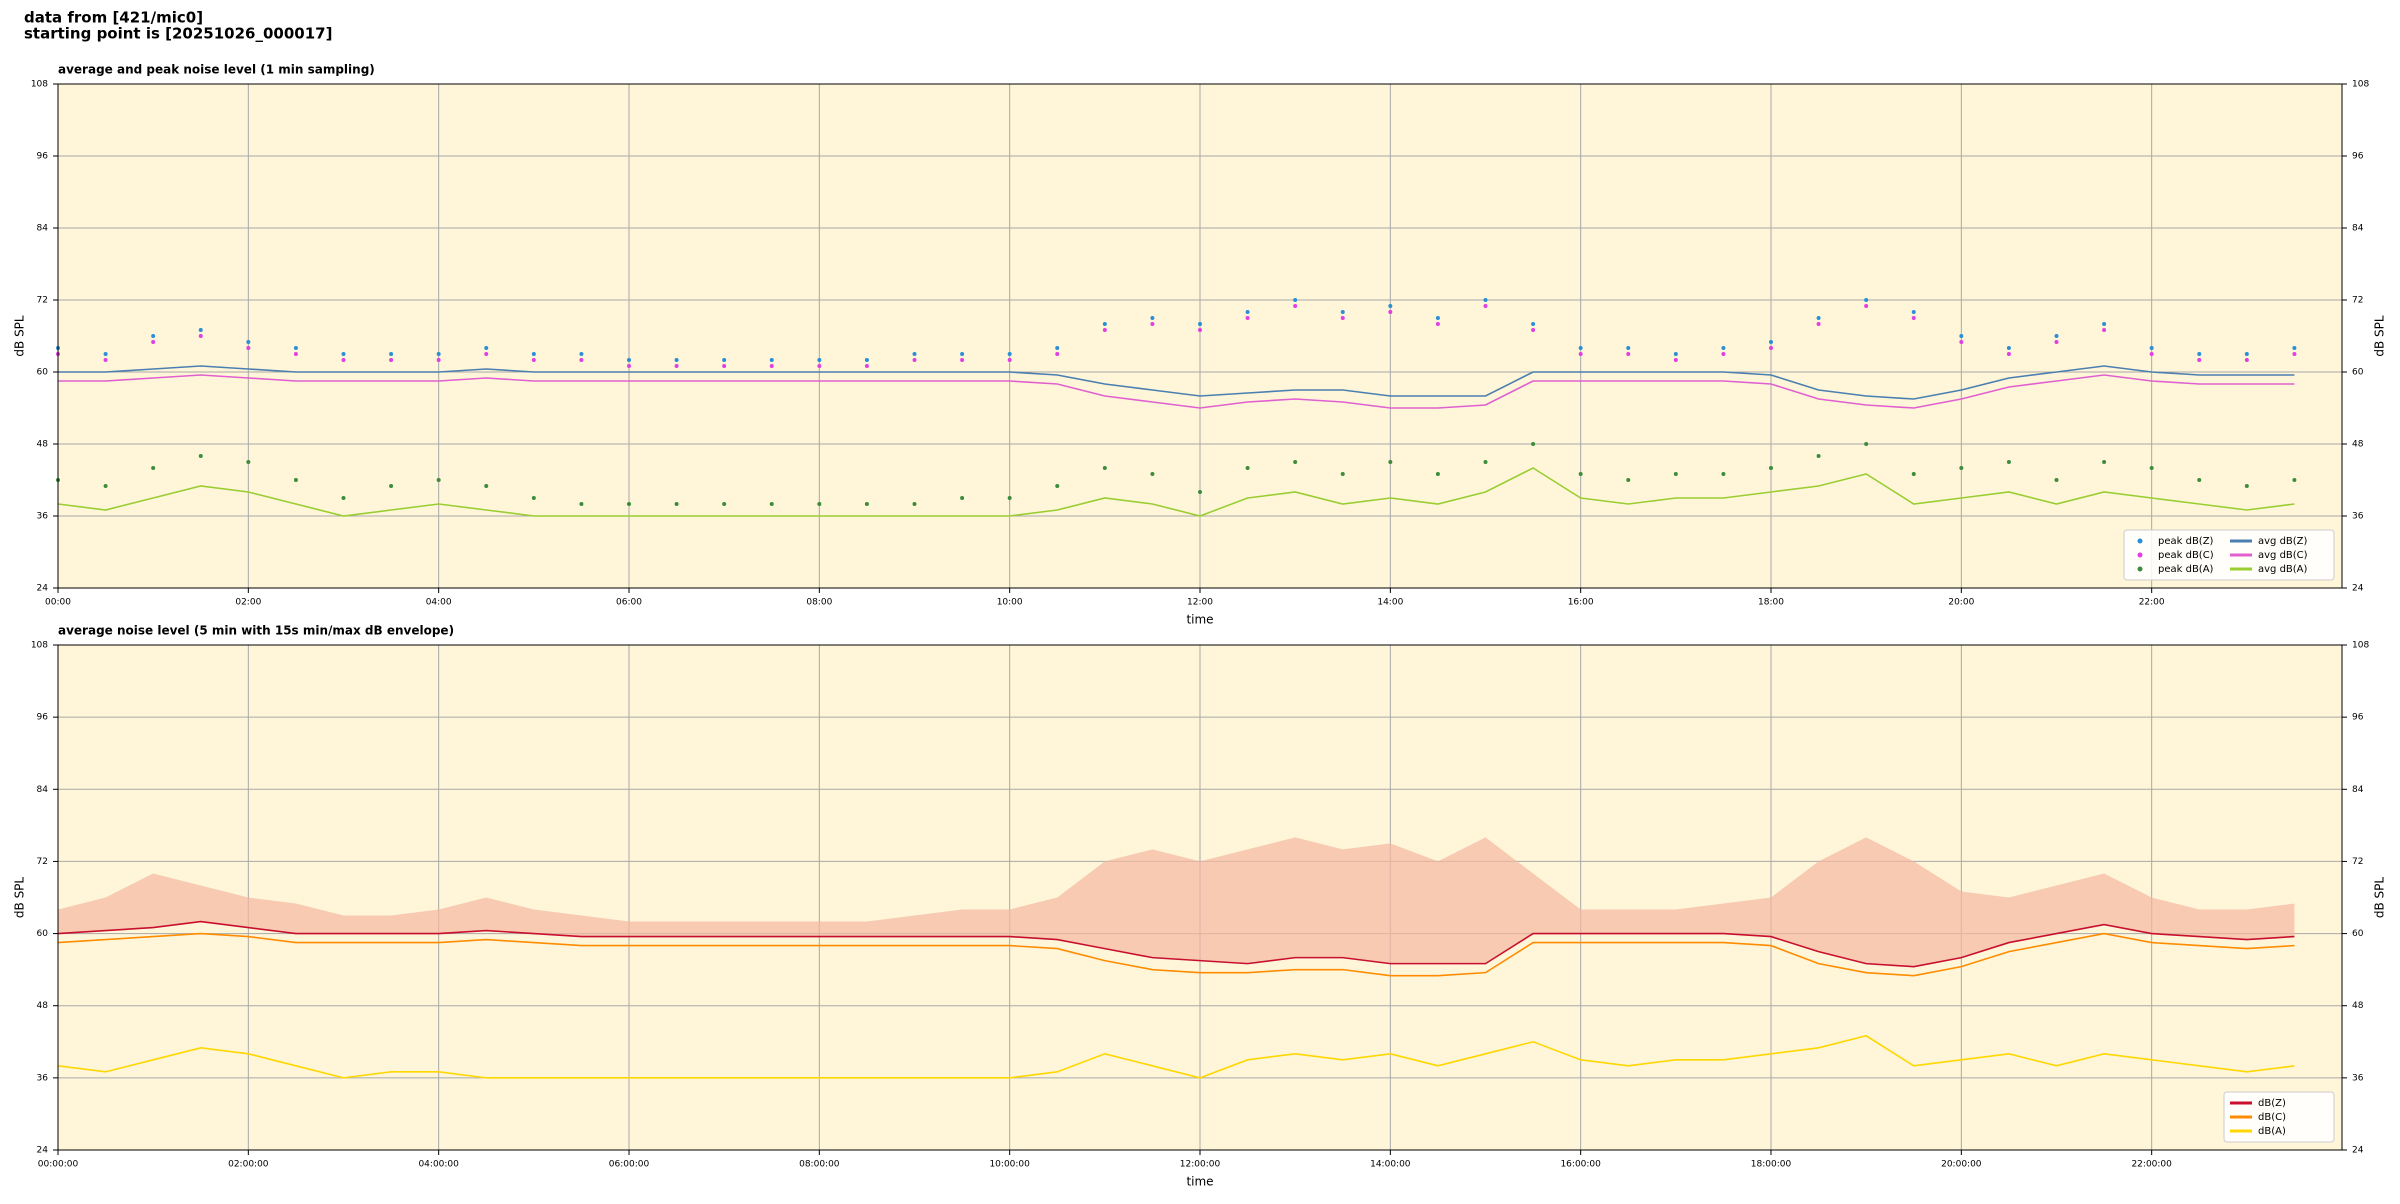 This screenshot has height=1204, width=2400. I want to click on legend-label: dB(C), so click(2272, 1117).